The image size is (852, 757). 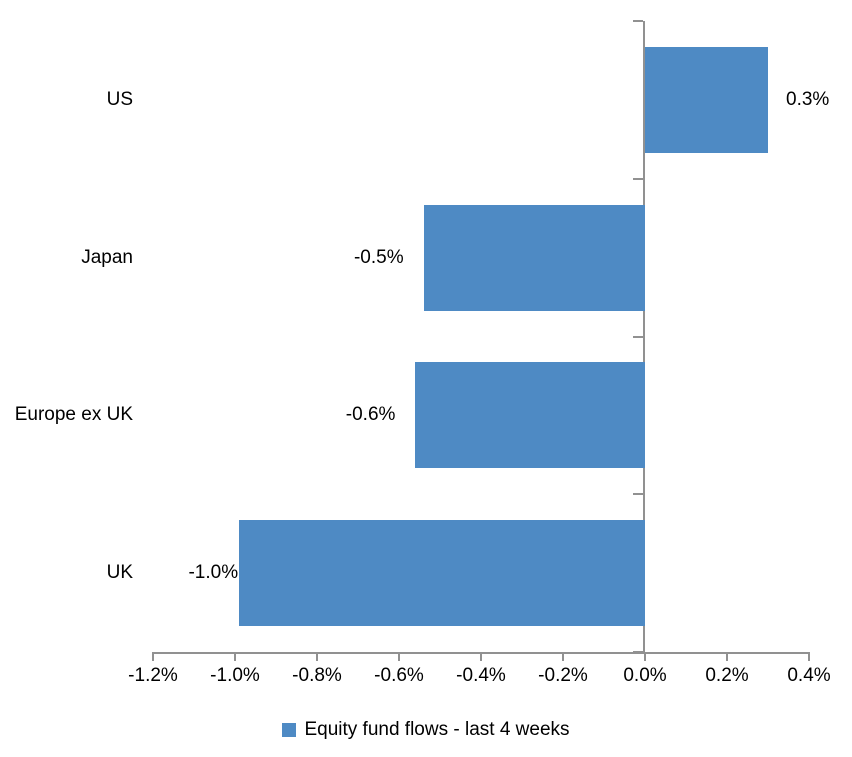 I want to click on bar-japan, so click(x=534, y=257).